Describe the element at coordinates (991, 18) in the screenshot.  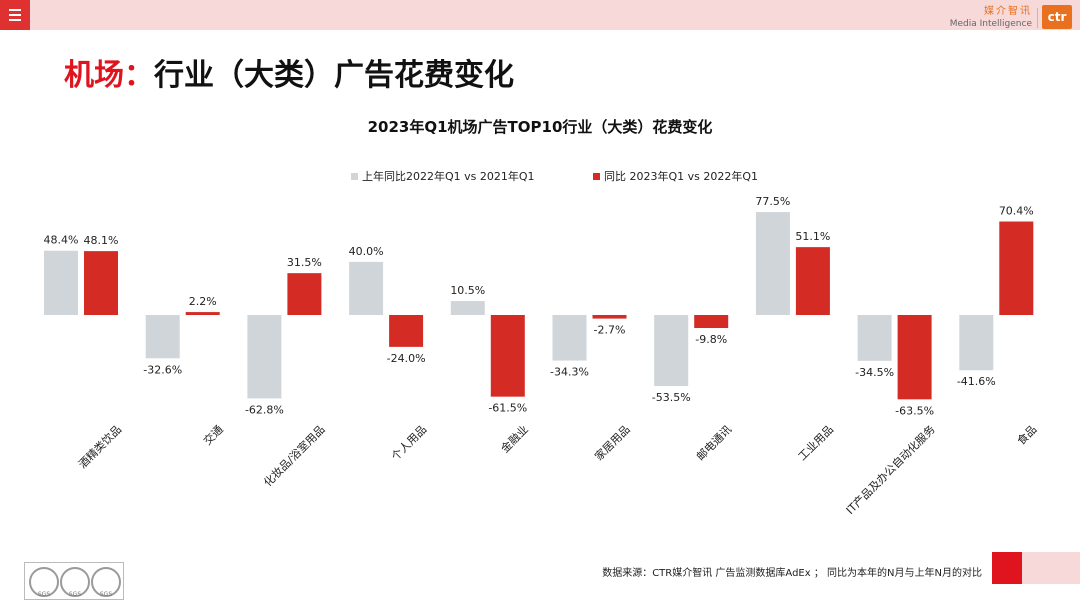
I see `brand-text: 媒介智讯 Media Intelligence` at that location.